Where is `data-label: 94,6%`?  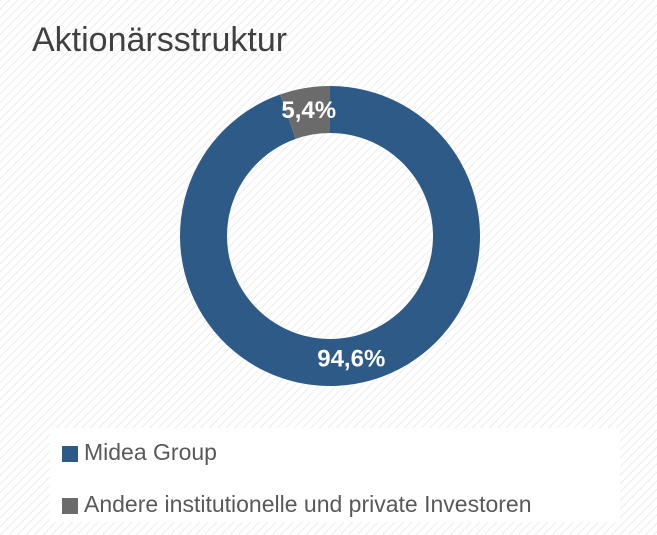 data-label: 94,6% is located at coordinates (351, 359).